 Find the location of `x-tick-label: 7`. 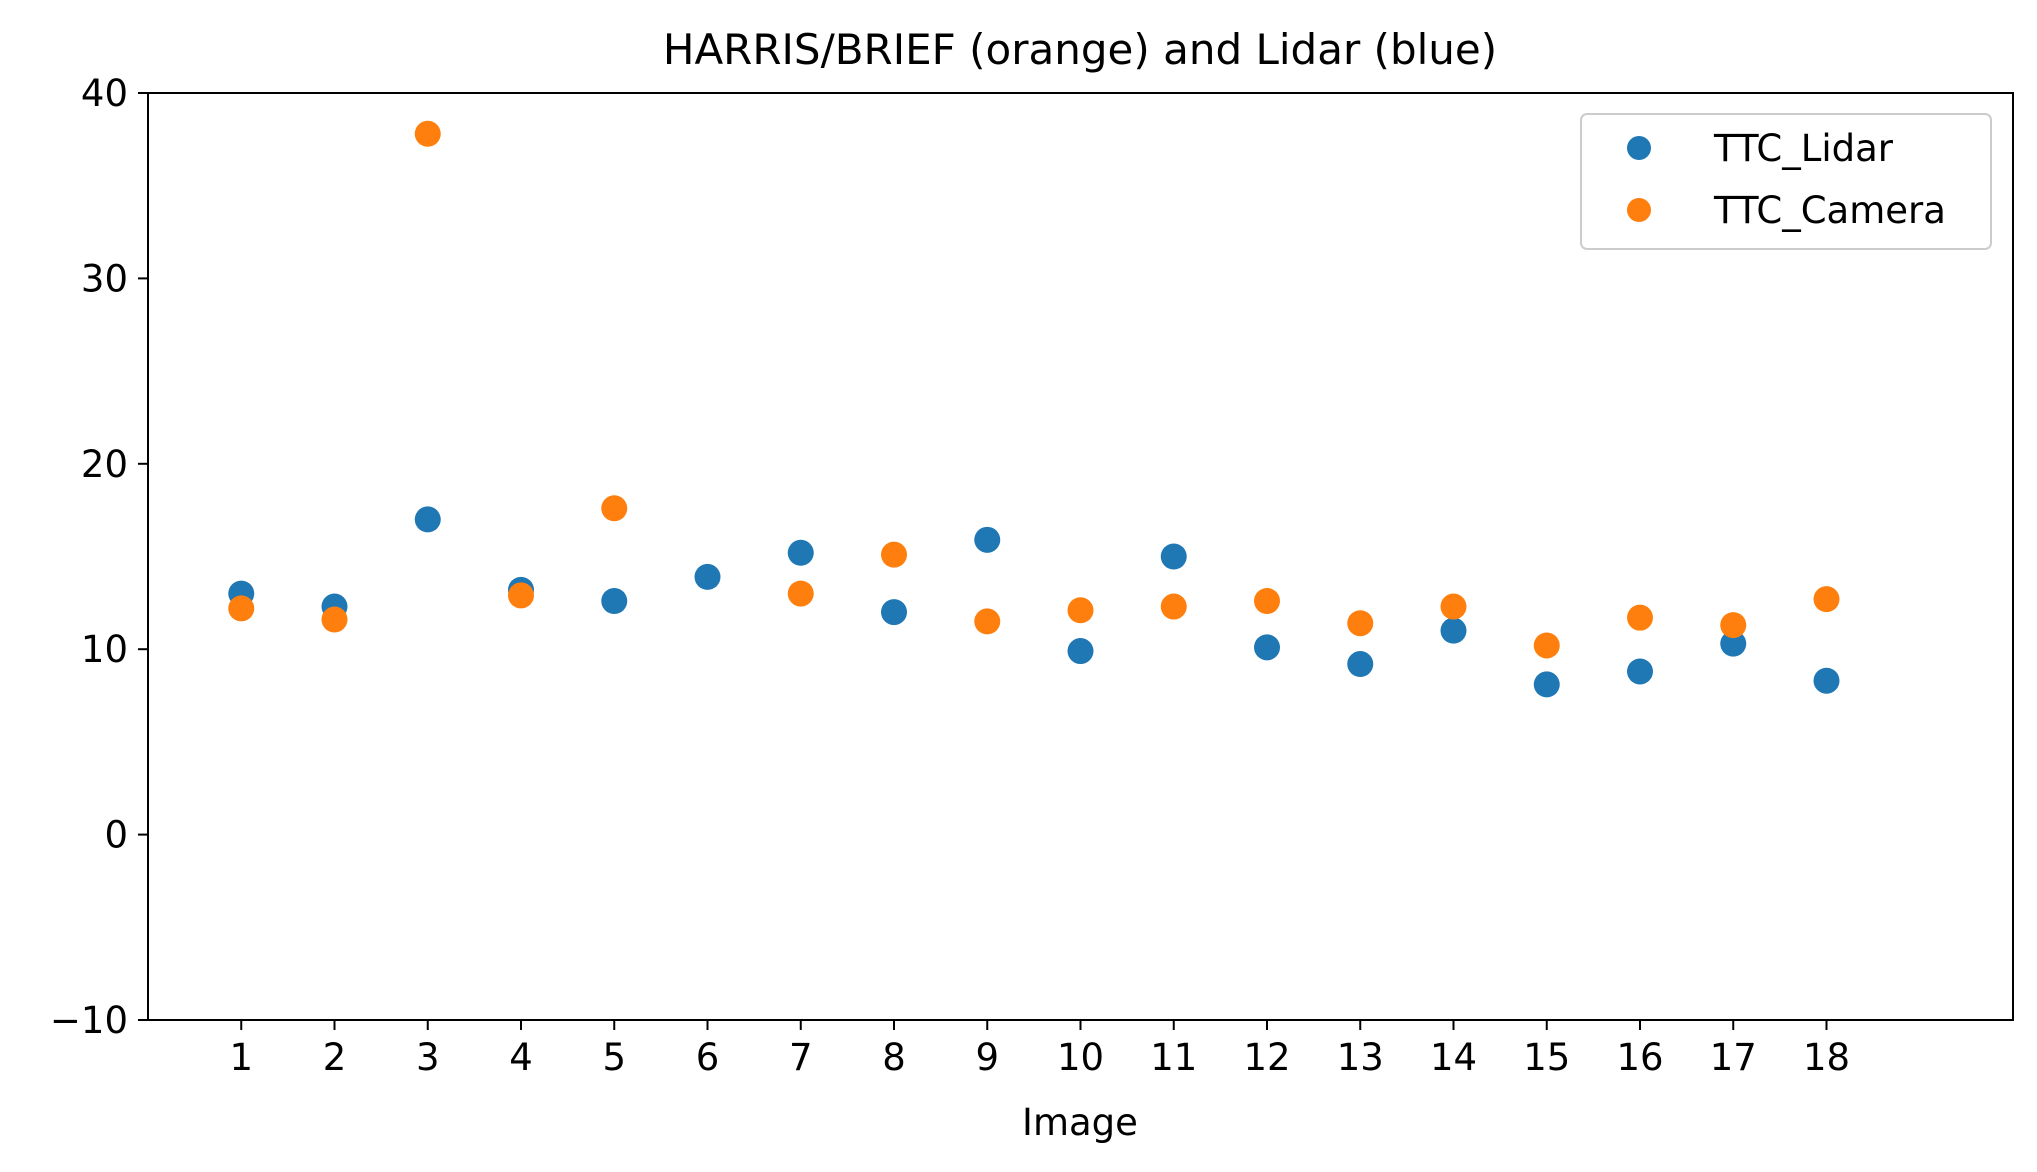

x-tick-label: 7 is located at coordinates (801, 1057).